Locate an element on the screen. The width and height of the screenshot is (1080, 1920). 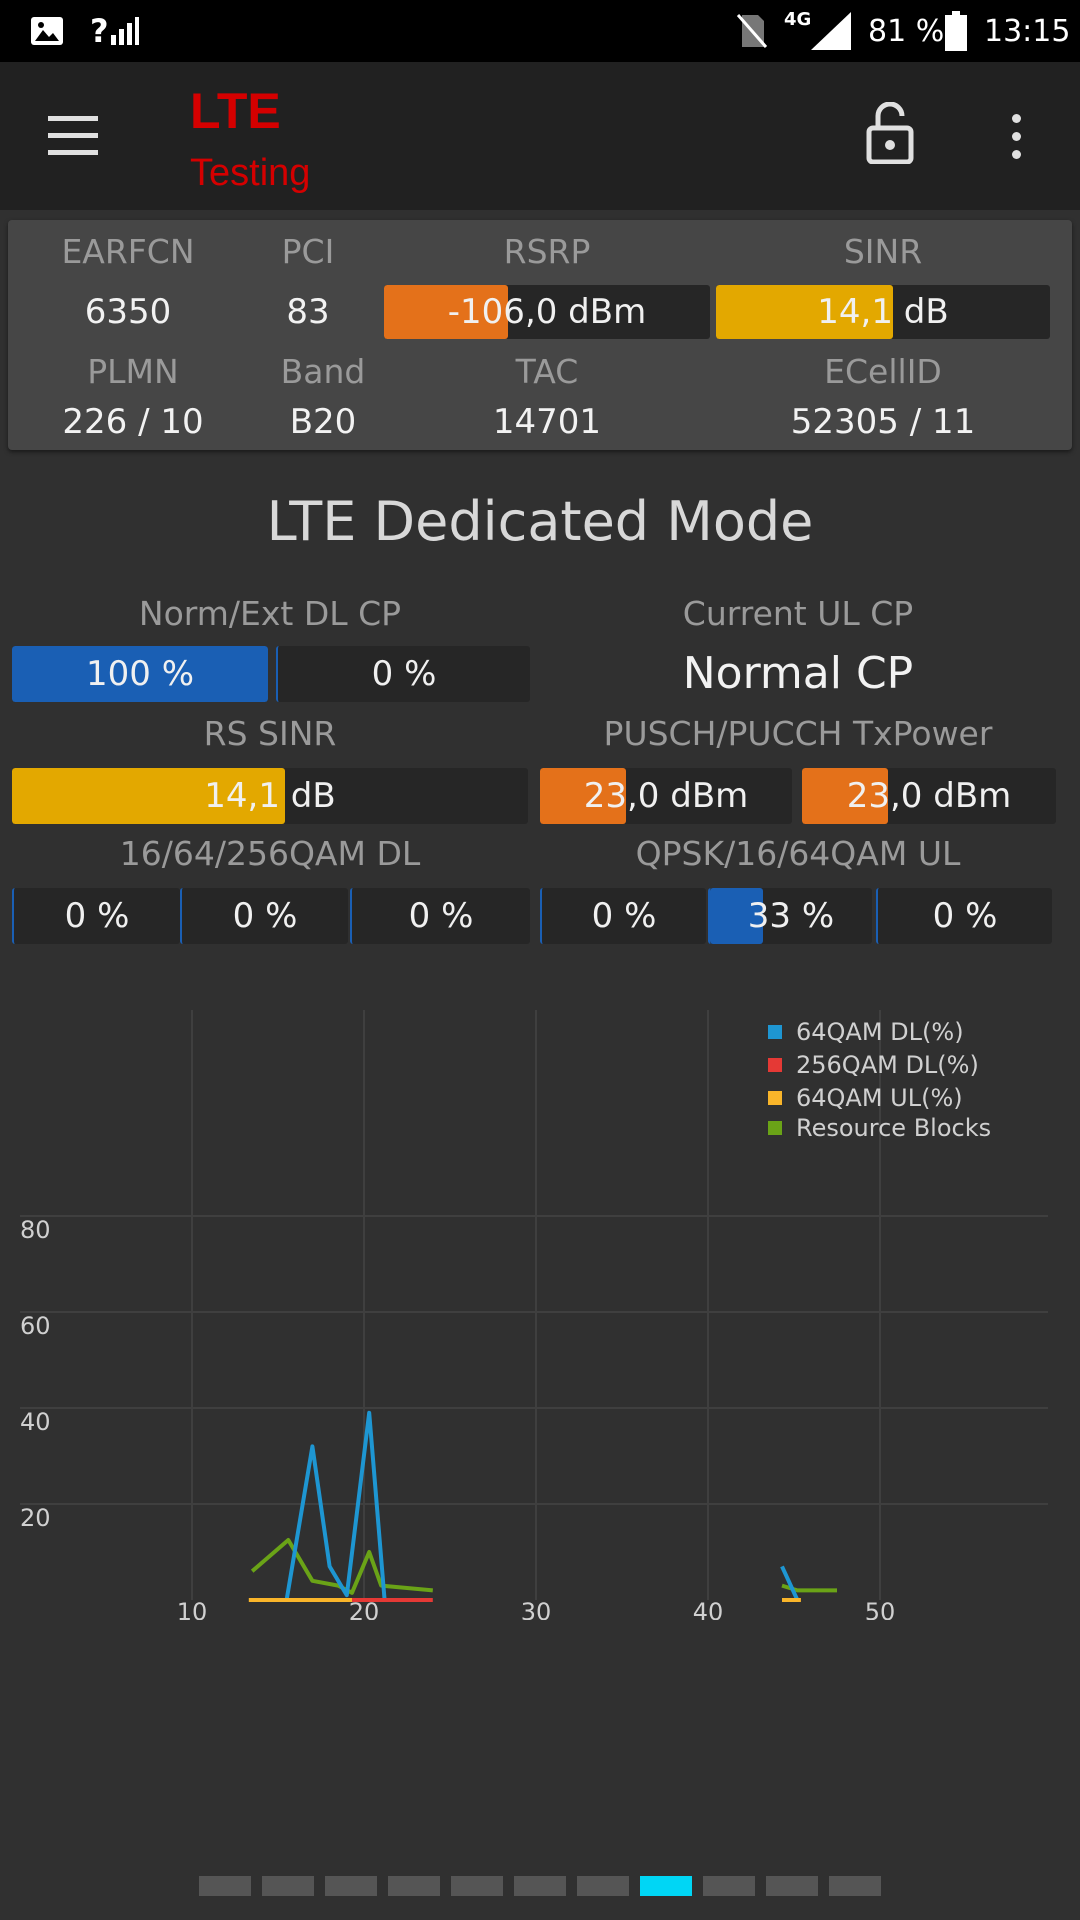
y-tick-label: 20 is located at coordinates (35, 1518).